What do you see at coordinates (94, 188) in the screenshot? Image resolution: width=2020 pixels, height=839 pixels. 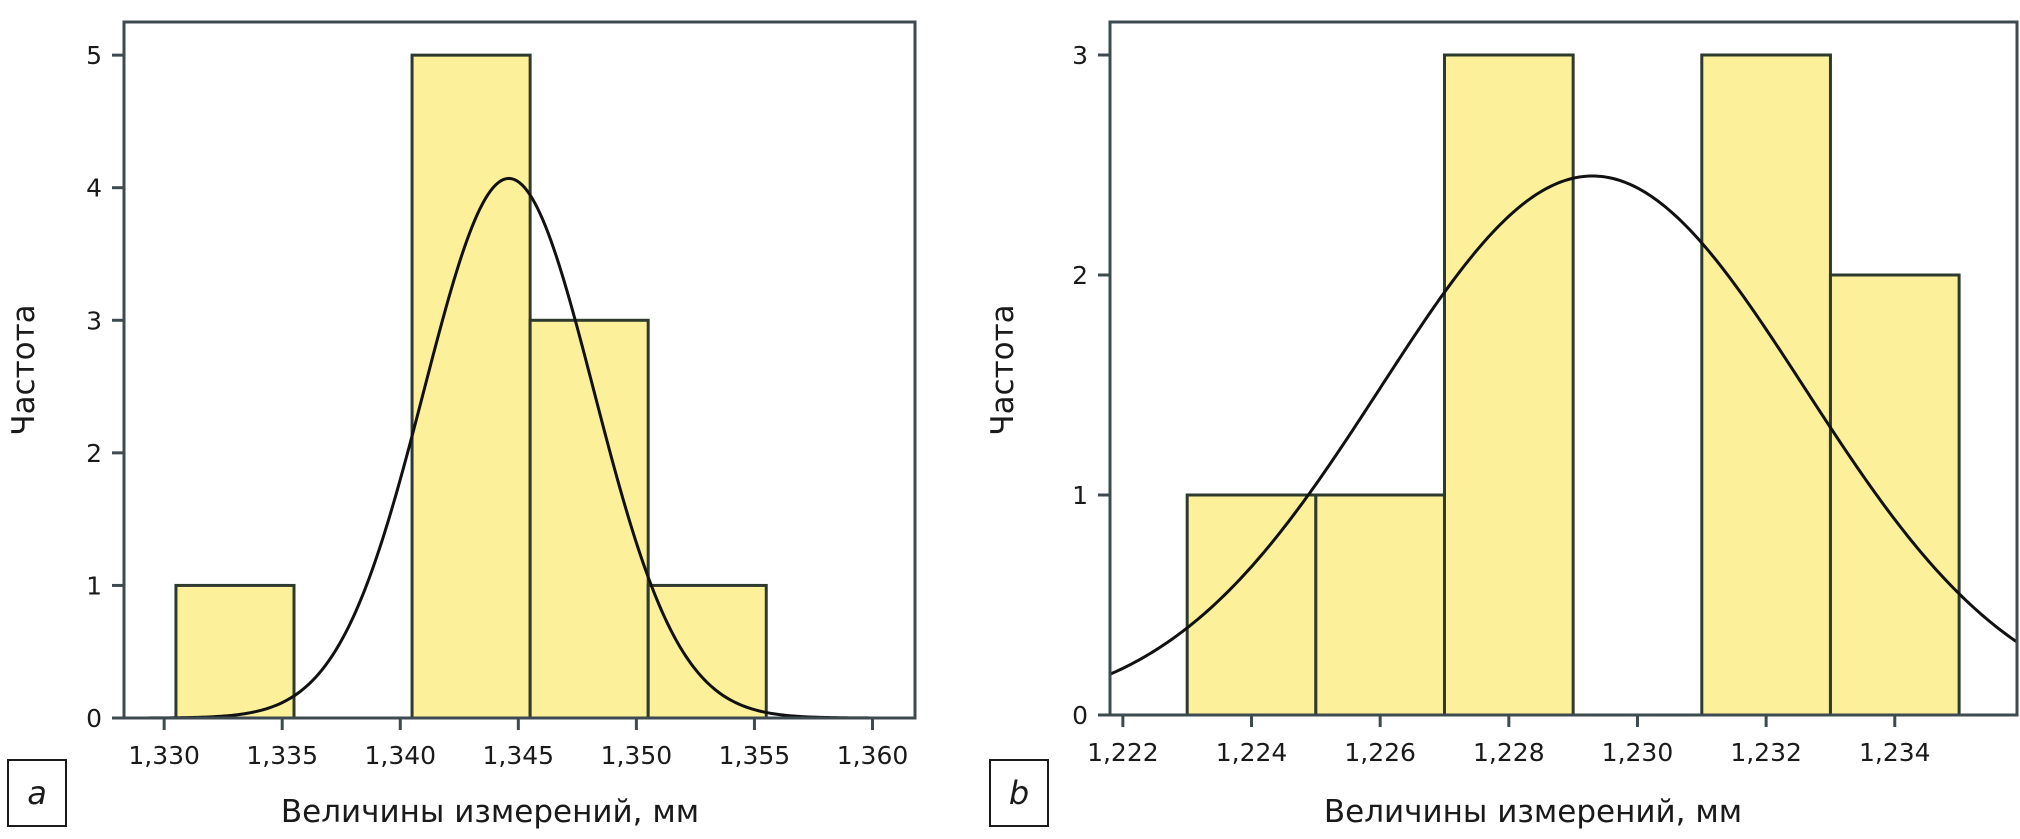 I see `chart-a-y-tick-label-4: 4` at bounding box center [94, 188].